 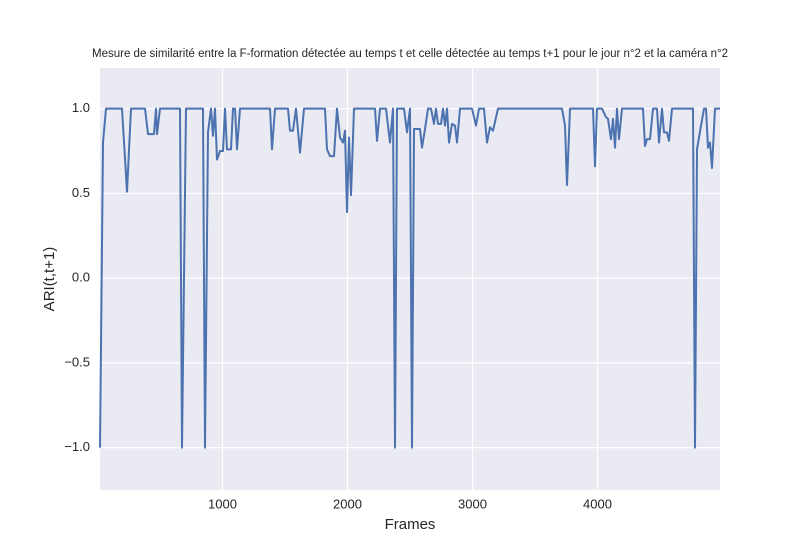 I want to click on y-tick-label: 0.5, so click(x=81, y=192).